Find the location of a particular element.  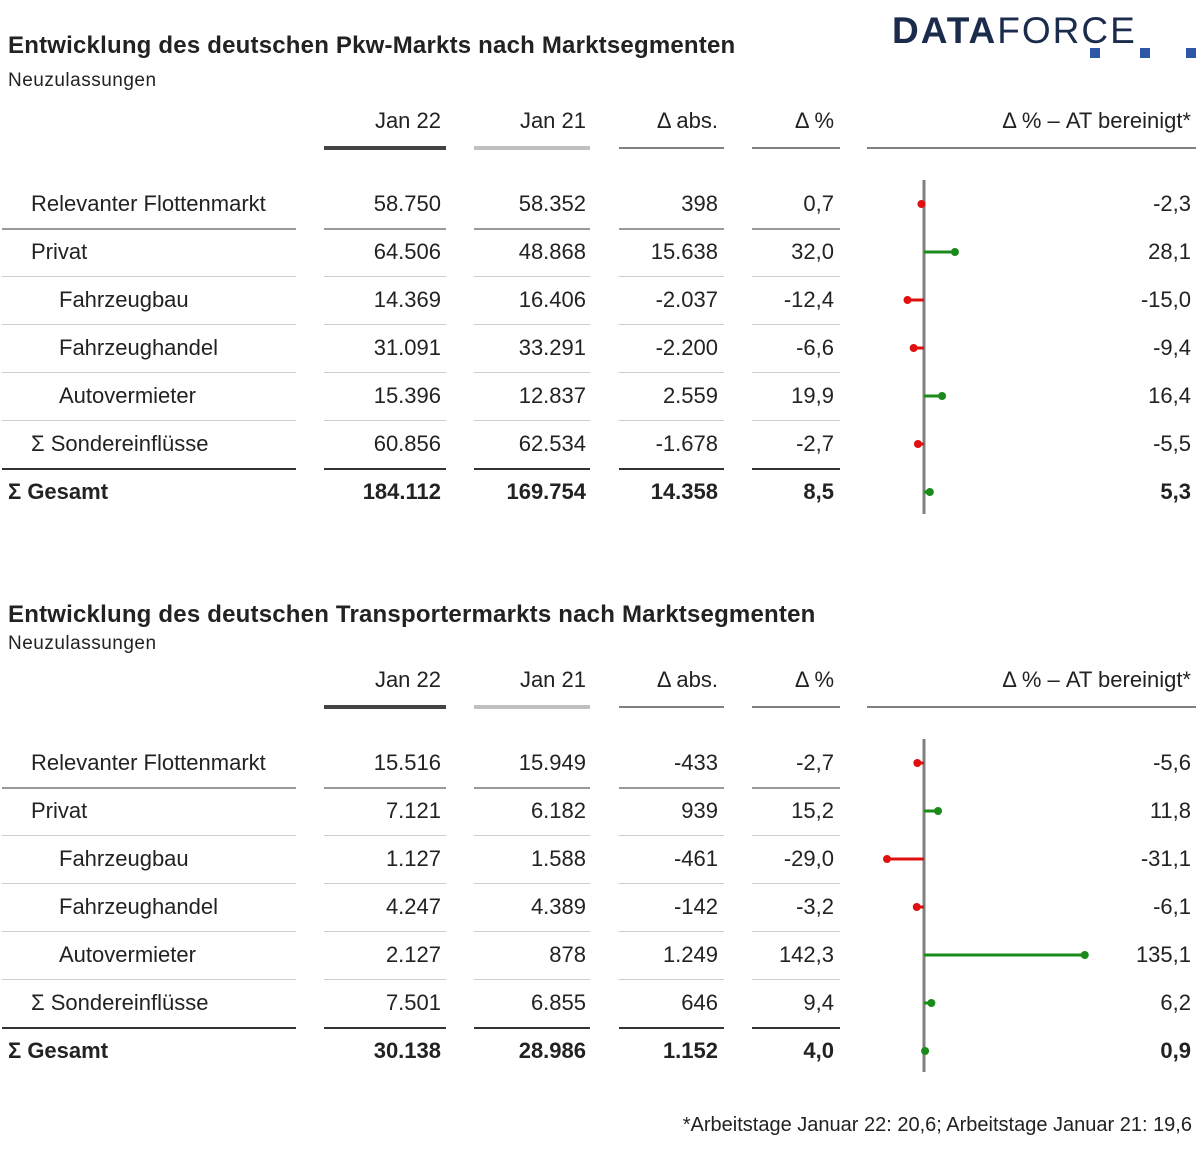

cell-jan22: 58.750 is located at coordinates (407, 203).